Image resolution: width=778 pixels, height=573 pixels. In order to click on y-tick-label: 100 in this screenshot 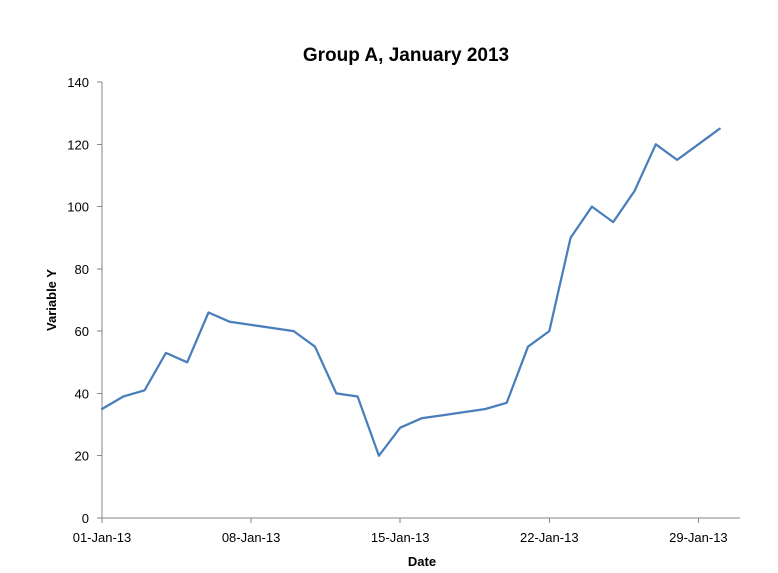, I will do `click(78, 207)`.